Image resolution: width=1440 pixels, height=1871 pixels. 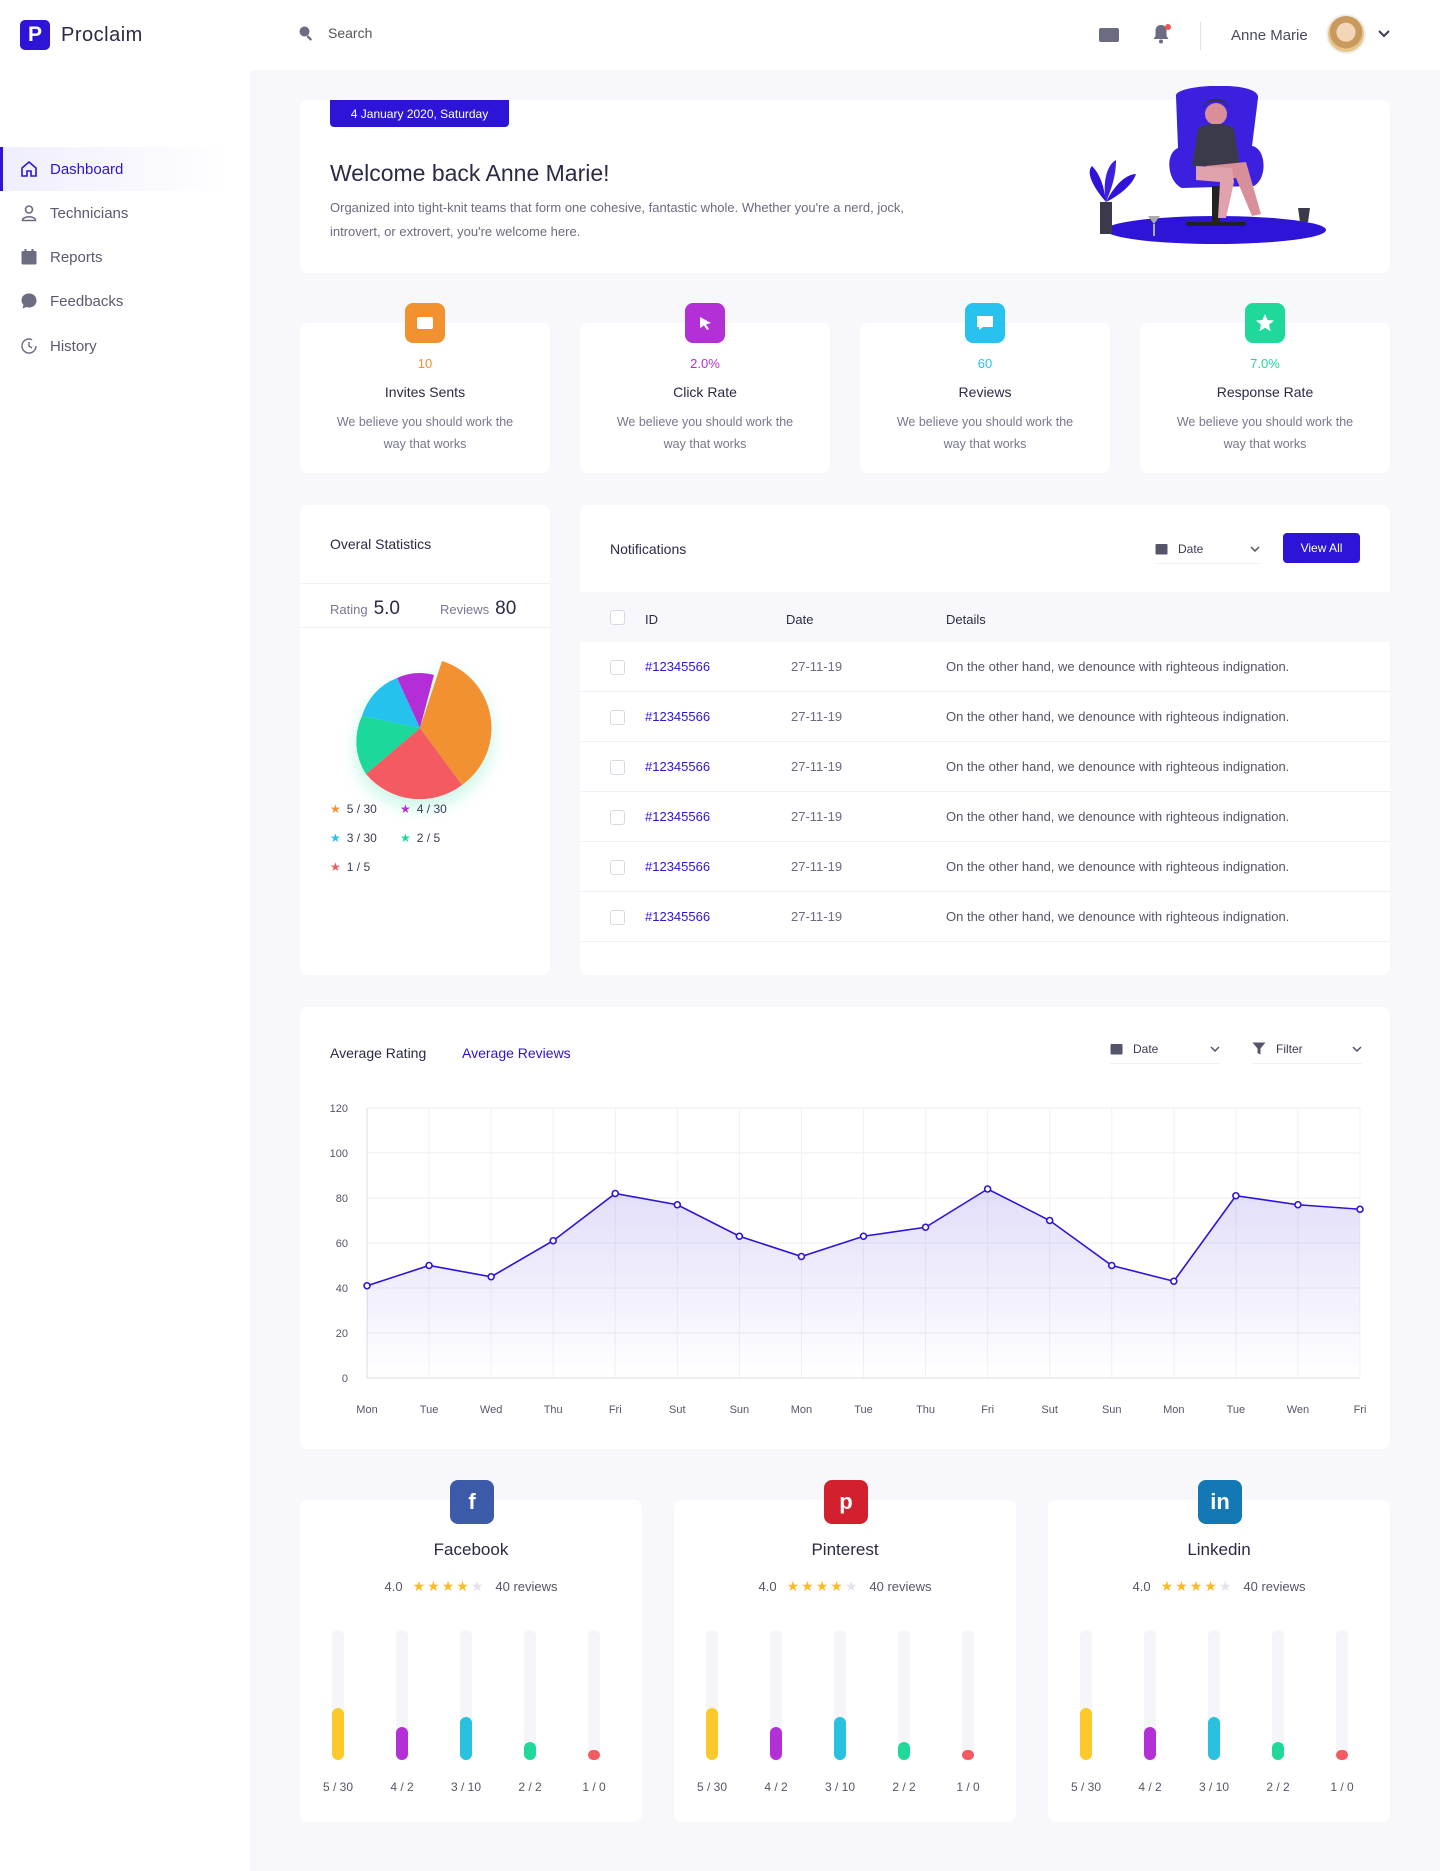 What do you see at coordinates (115, 301) in the screenshot?
I see `sidebar-item-feedbacks: Feedbacks` at bounding box center [115, 301].